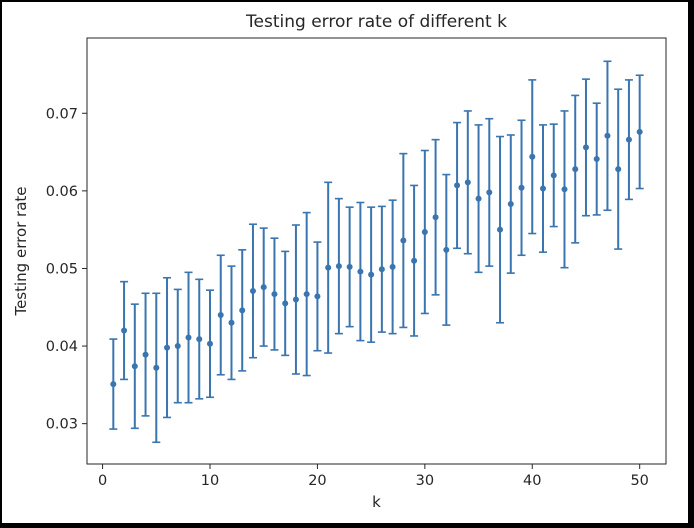  I want to click on y-tick-label: 0.03, so click(62, 425).